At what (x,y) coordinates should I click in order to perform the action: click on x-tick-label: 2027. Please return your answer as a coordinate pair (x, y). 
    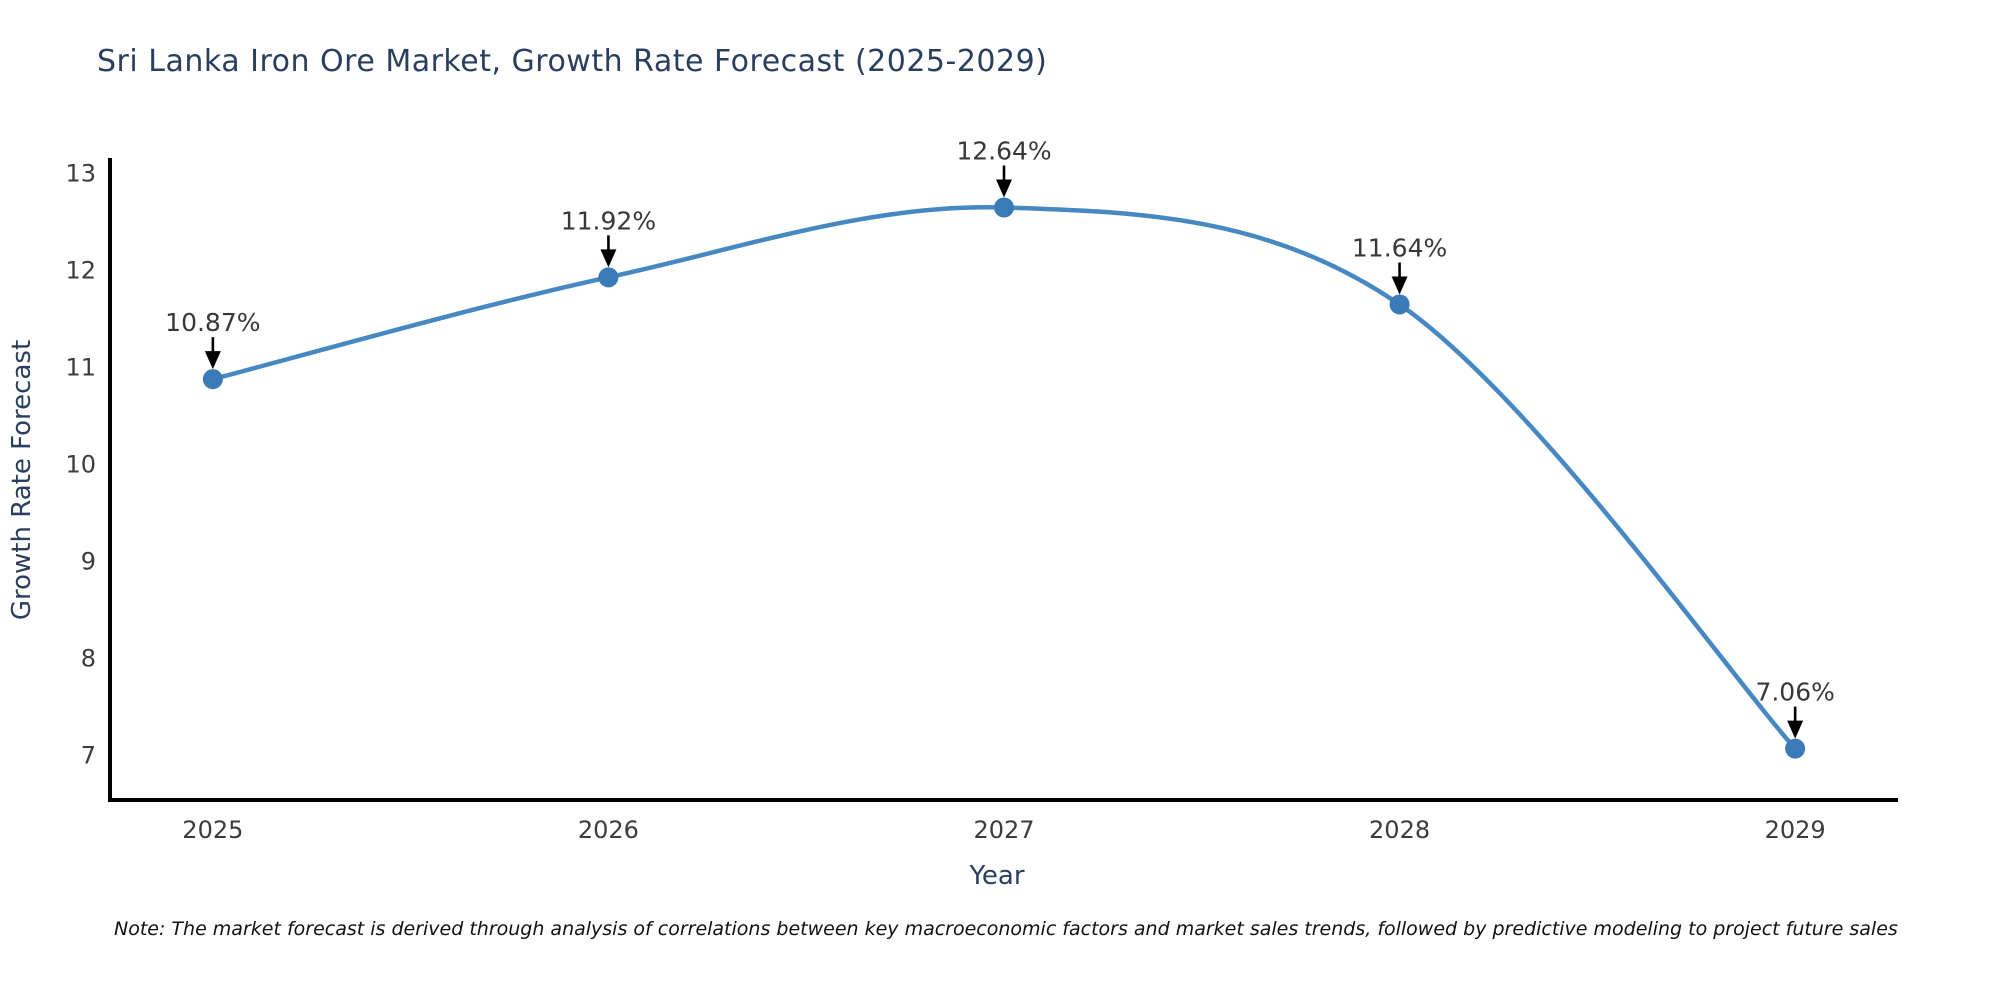
    Looking at the image, I should click on (1003, 830).